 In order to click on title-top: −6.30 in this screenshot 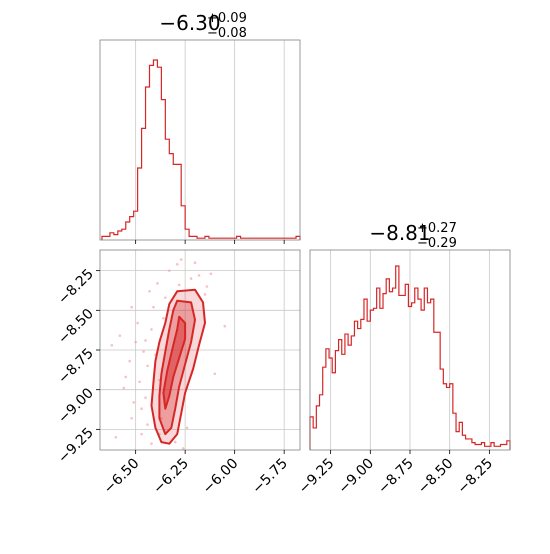, I will do `click(189, 23)`.